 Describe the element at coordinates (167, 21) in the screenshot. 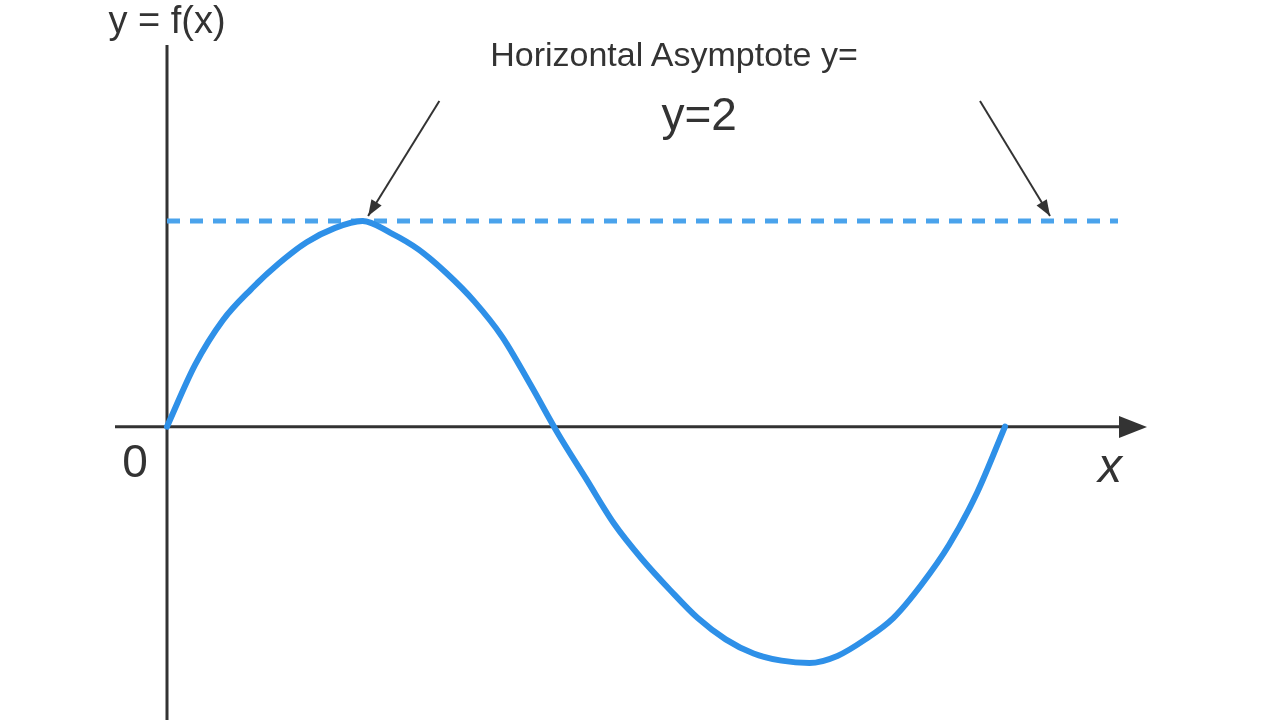

I see `y-axis-title: y = f(x)` at that location.